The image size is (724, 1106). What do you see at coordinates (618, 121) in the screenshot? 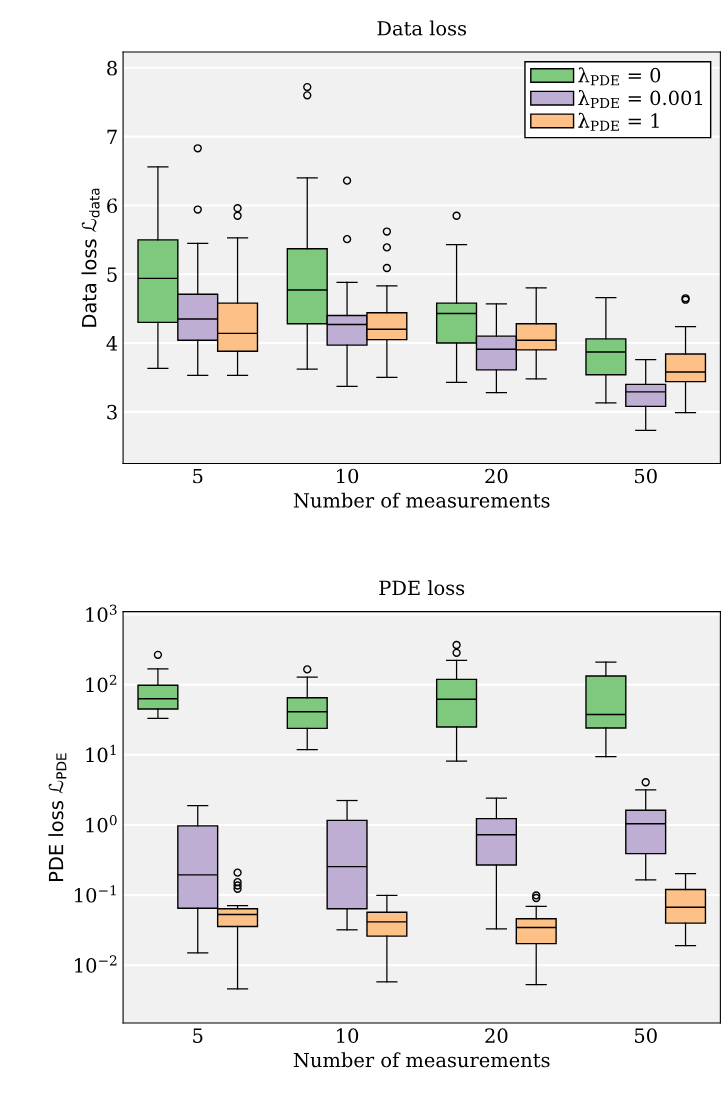
I see `legend-label: λ$_{PDE}$ = 1` at bounding box center [618, 121].